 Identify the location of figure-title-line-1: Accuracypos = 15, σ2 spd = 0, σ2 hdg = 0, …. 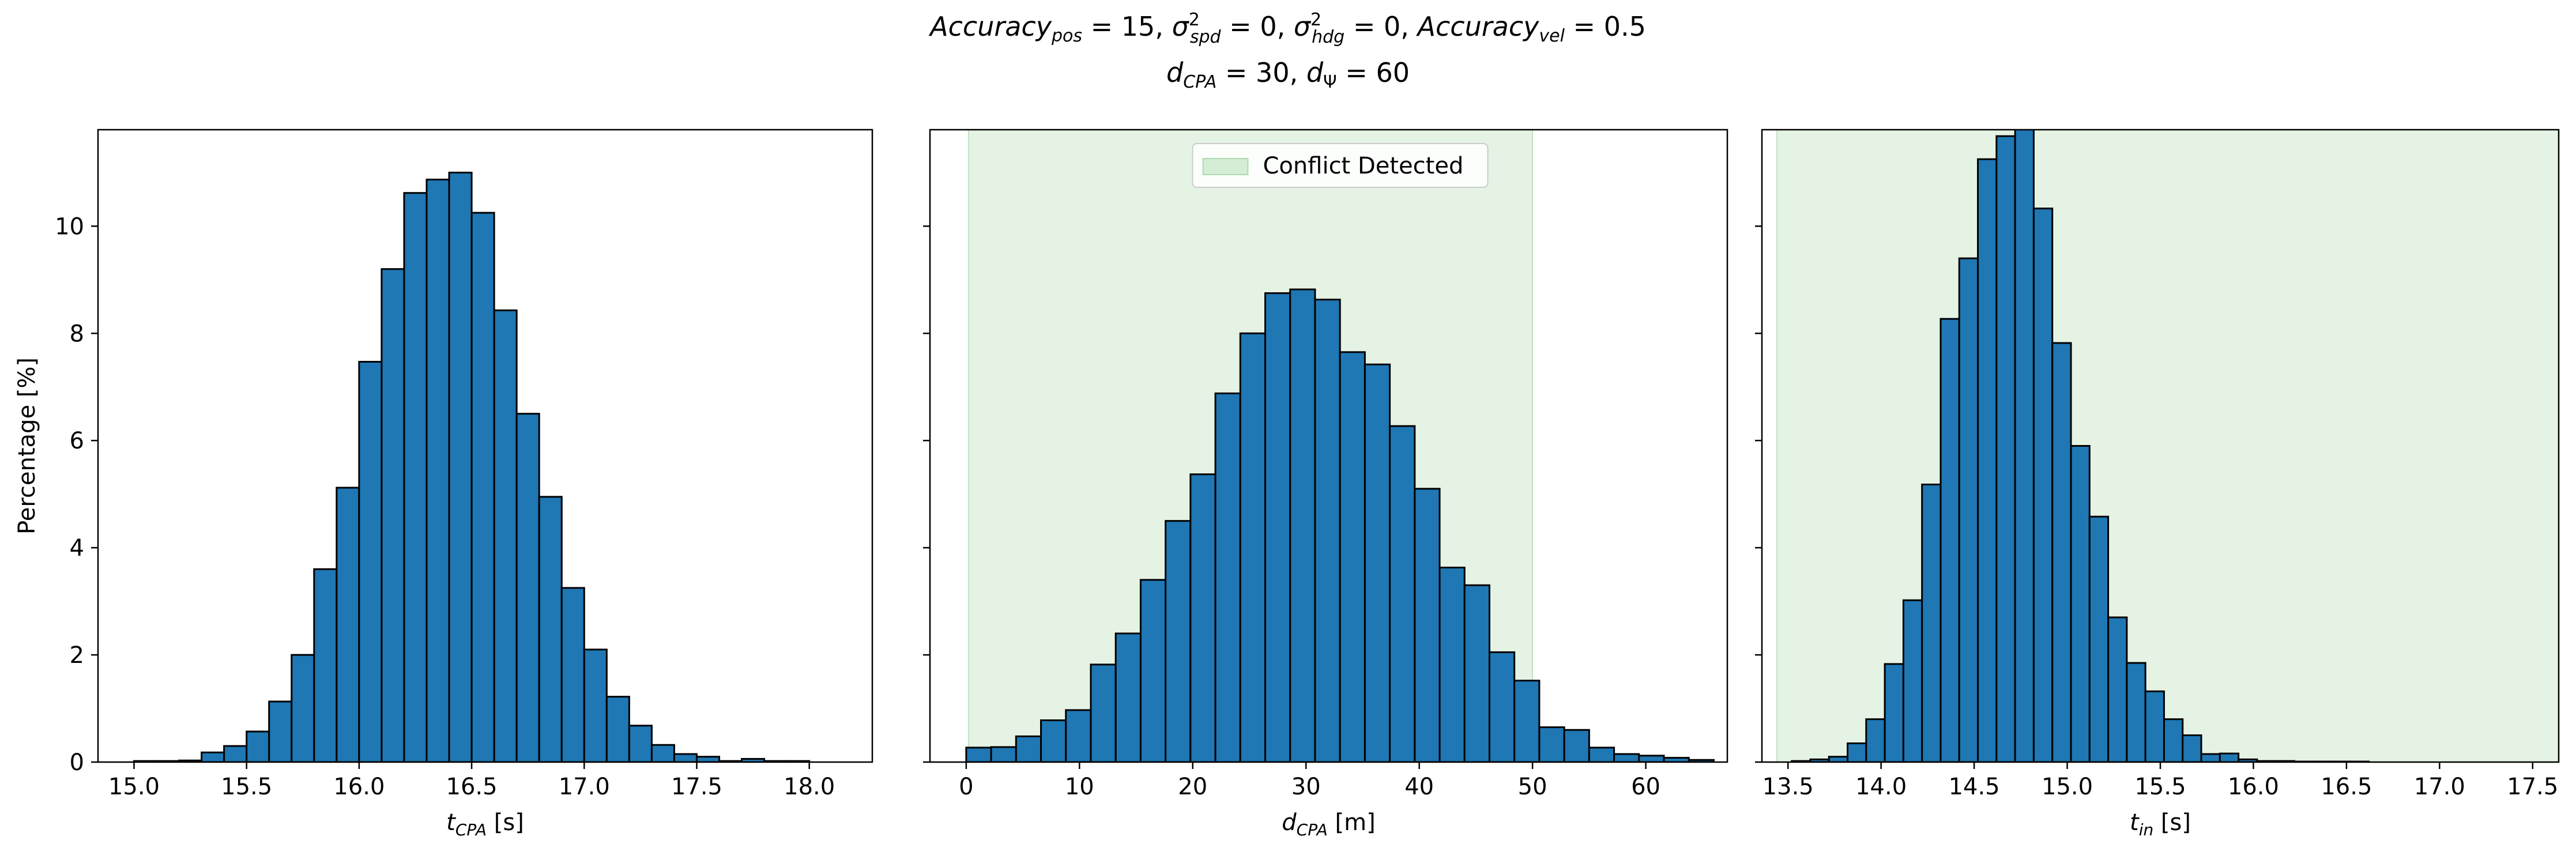
(1287, 28).